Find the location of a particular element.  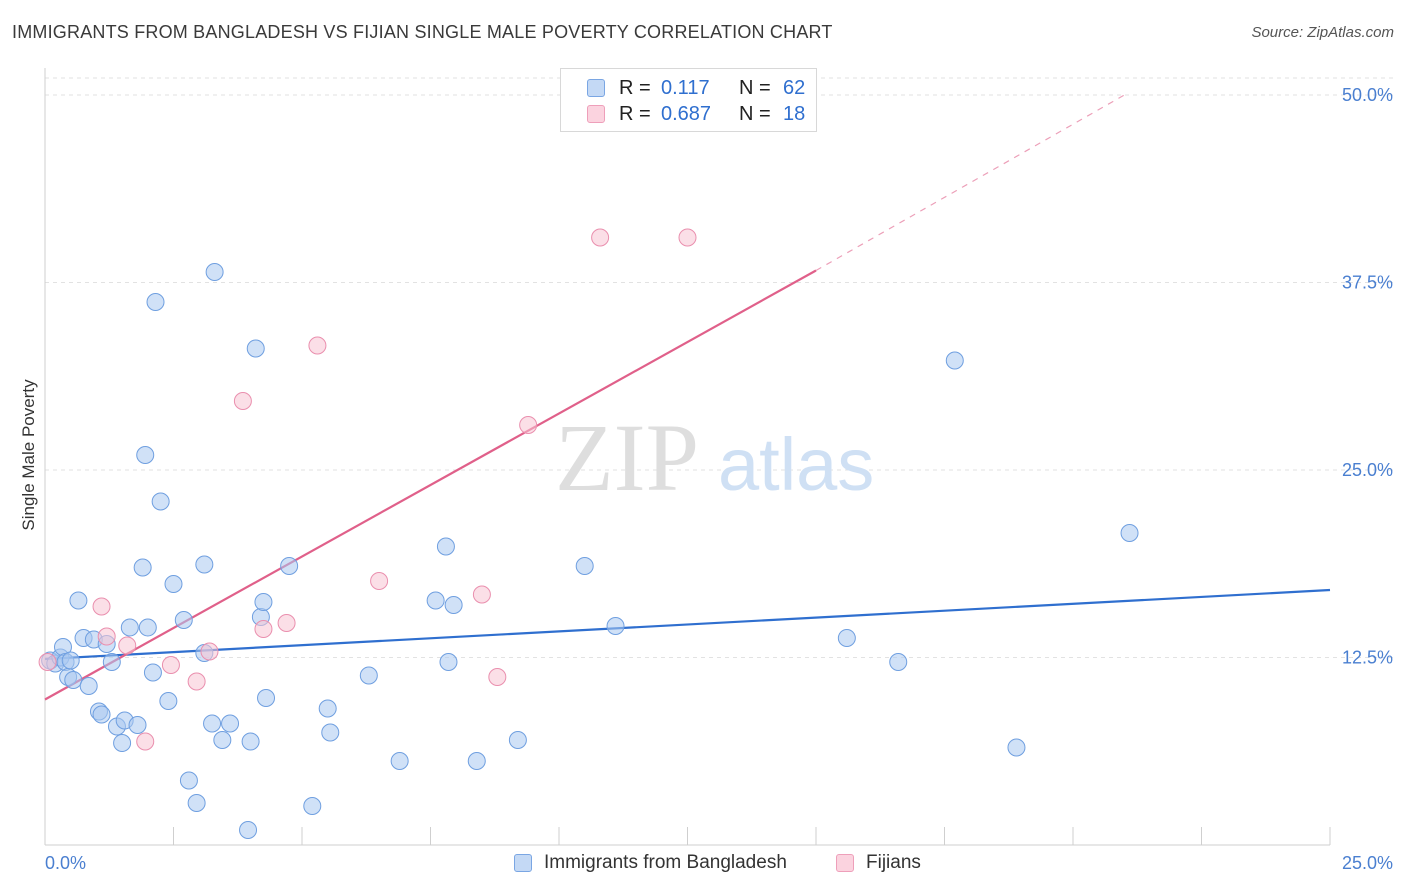

y-tick-label: 37.5% is located at coordinates (1367, 283).